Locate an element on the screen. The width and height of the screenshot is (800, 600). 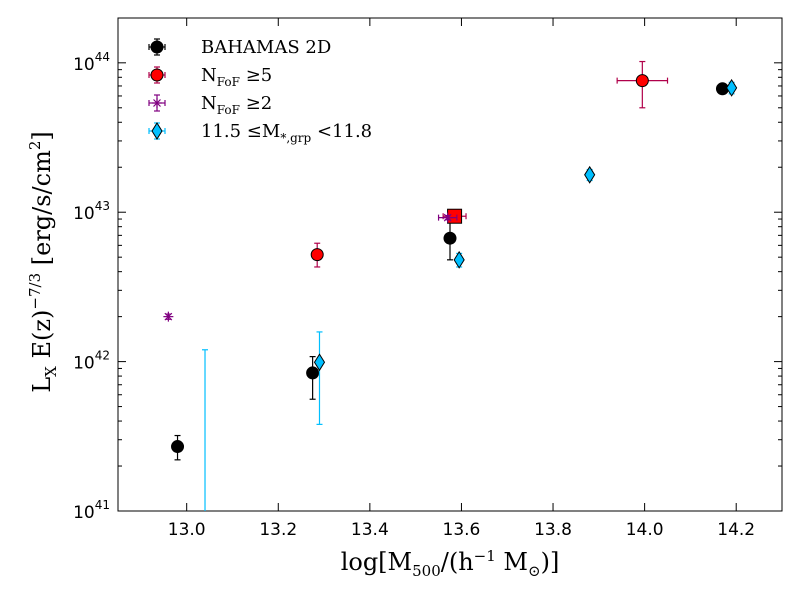
y-tick-label: 1044 is located at coordinates (91, 62).